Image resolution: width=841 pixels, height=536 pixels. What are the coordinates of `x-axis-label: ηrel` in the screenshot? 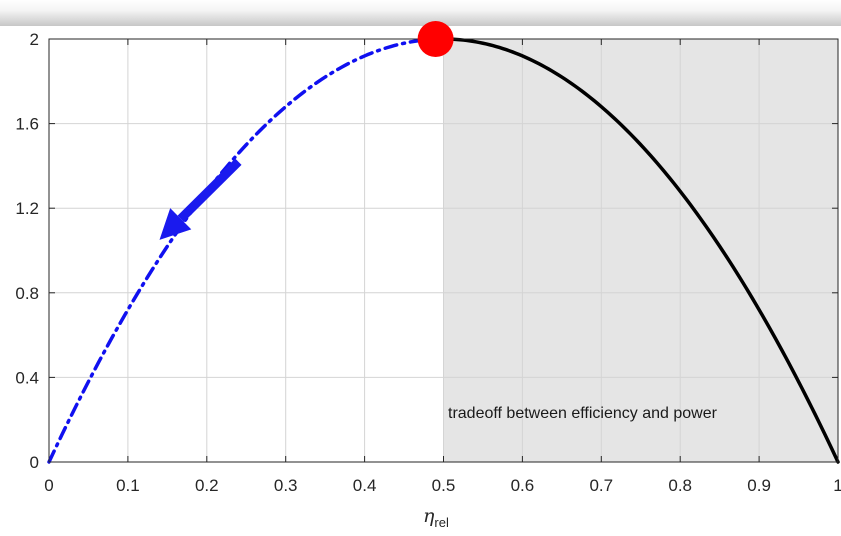 It's located at (436, 517).